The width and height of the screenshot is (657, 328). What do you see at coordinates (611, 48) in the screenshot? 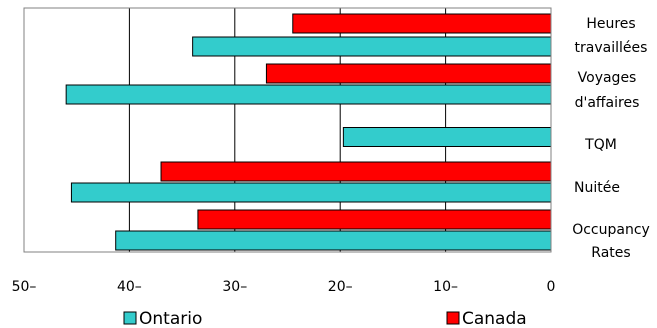
I see `category-label: travaillées` at bounding box center [611, 48].